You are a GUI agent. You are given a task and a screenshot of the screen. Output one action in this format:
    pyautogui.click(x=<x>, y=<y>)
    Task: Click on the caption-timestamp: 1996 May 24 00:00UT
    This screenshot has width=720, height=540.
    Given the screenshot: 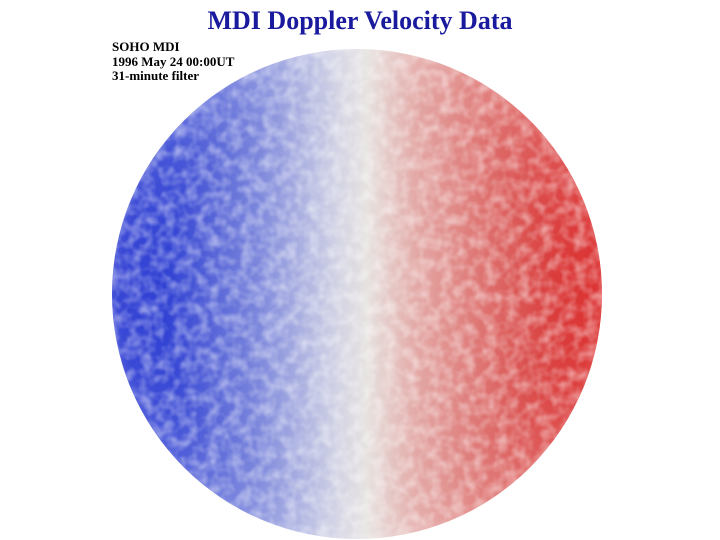 What is the action you would take?
    pyautogui.click(x=173, y=61)
    